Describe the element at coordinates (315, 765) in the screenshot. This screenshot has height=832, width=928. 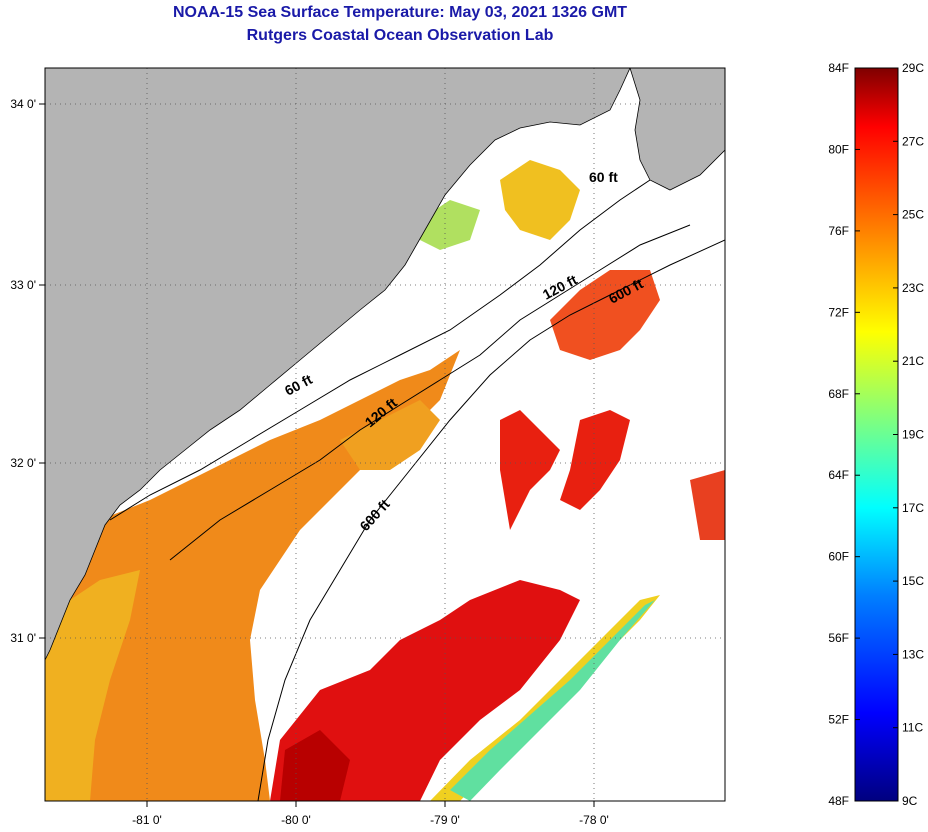
I see `hot-core-patch` at that location.